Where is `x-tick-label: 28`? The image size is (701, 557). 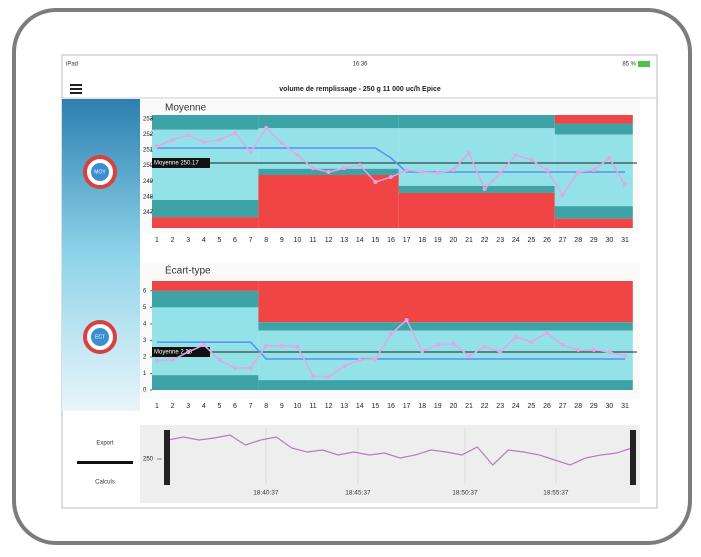
x-tick-label: 28 is located at coordinates (578, 240).